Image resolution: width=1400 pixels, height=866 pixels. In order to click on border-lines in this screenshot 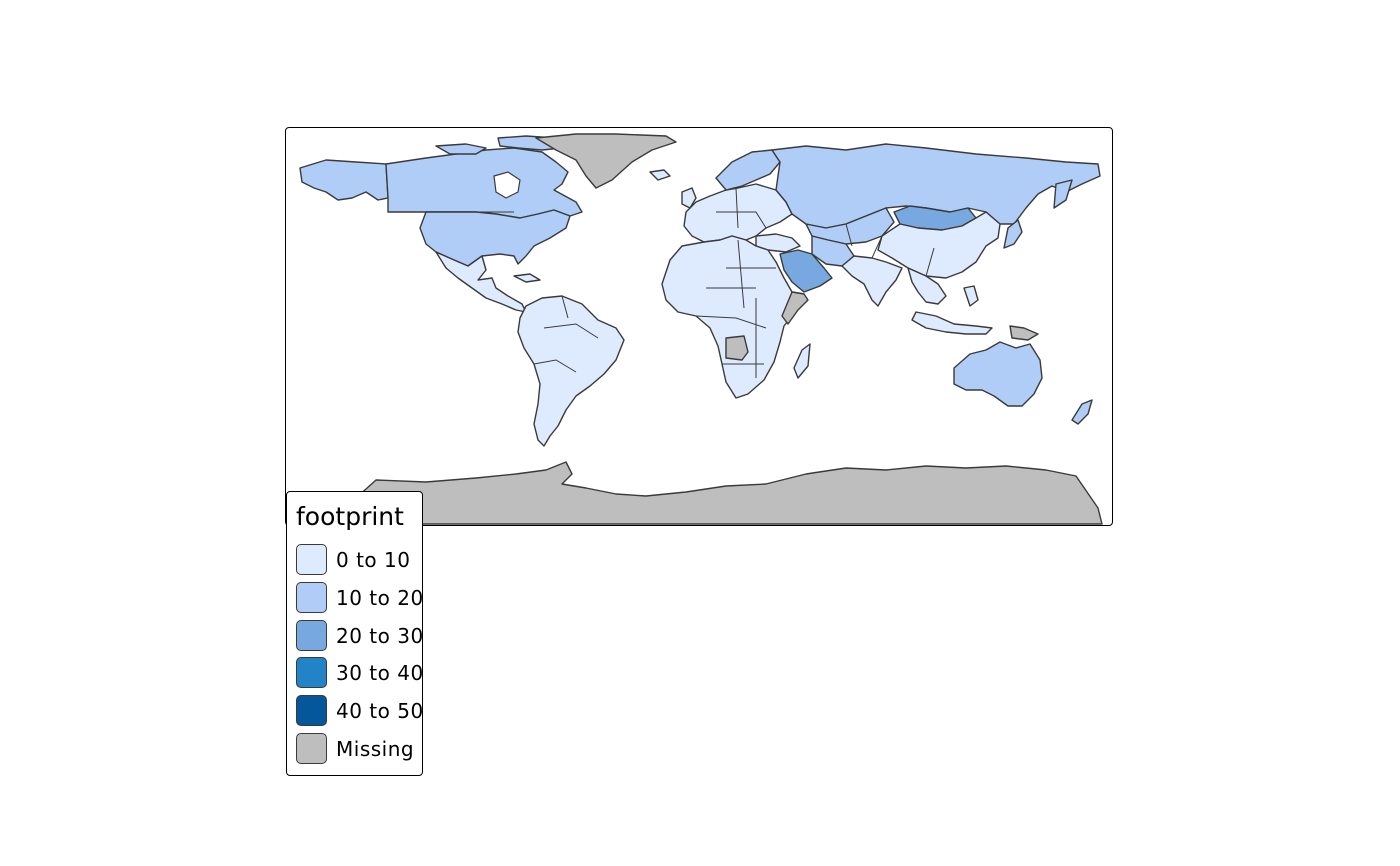, I will do `click(661, 282)`.